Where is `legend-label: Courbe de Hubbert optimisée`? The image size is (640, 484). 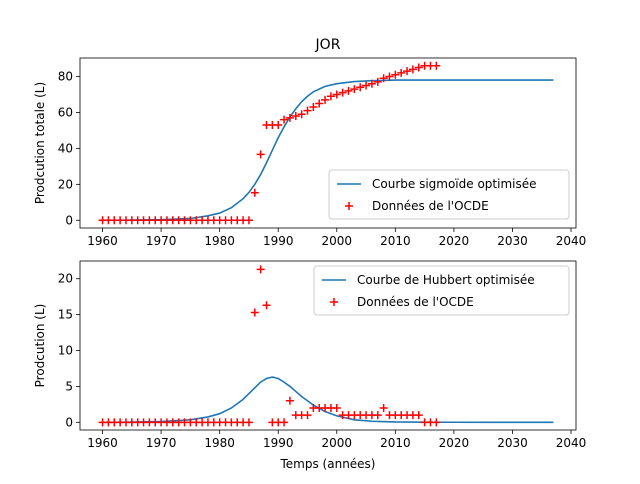
legend-label: Courbe de Hubbert optimisée is located at coordinates (446, 280).